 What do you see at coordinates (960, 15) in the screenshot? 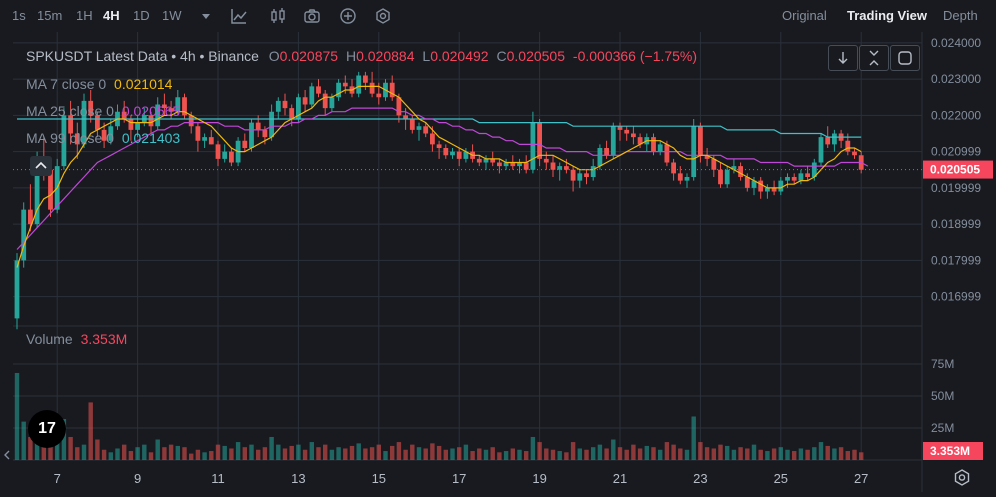
I see `view-depth: Depth` at bounding box center [960, 15].